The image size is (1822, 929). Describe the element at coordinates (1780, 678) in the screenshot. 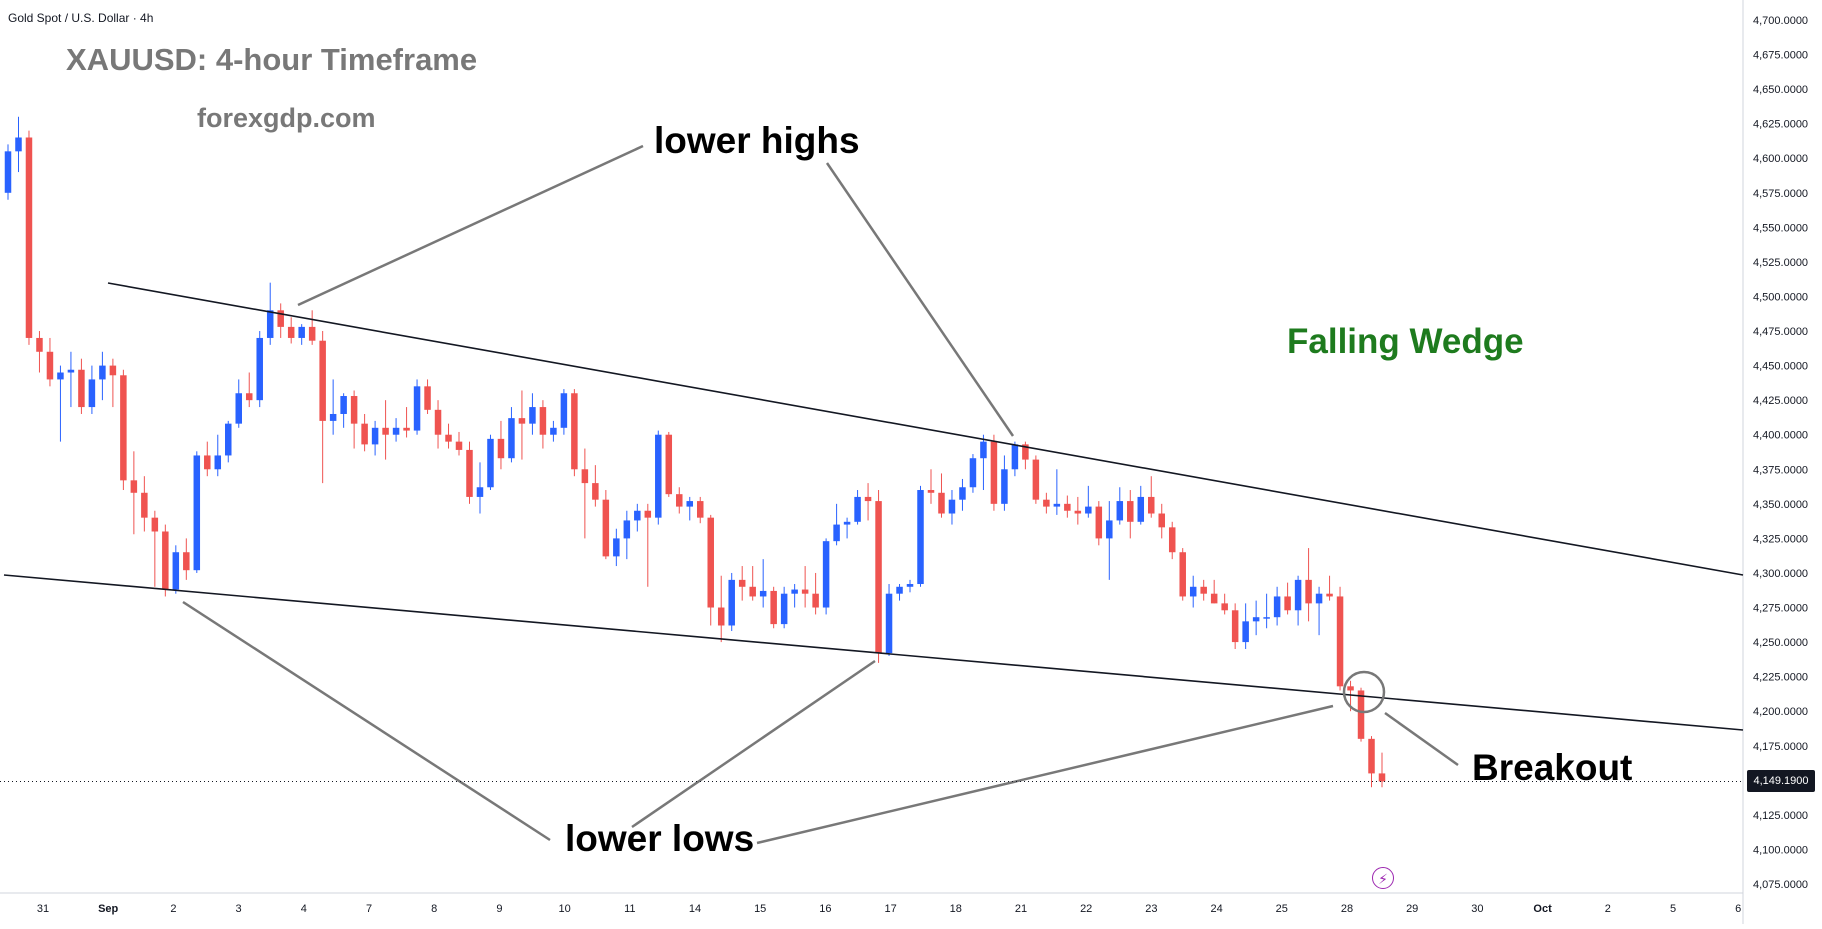

I see `price-tick-label: 4,225.0000` at that location.